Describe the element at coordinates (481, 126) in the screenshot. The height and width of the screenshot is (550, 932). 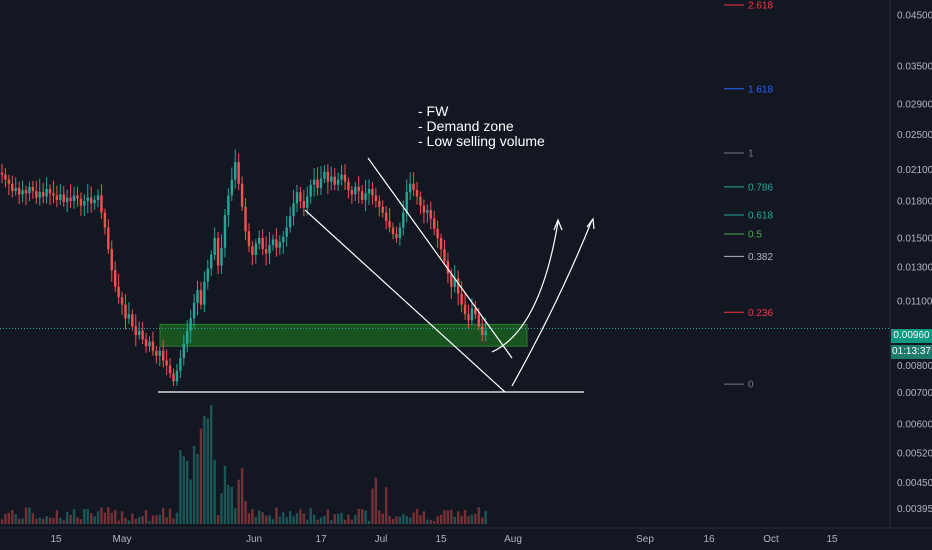
I see `annotation-note: - FW - Demand zone - Low selling volume` at that location.